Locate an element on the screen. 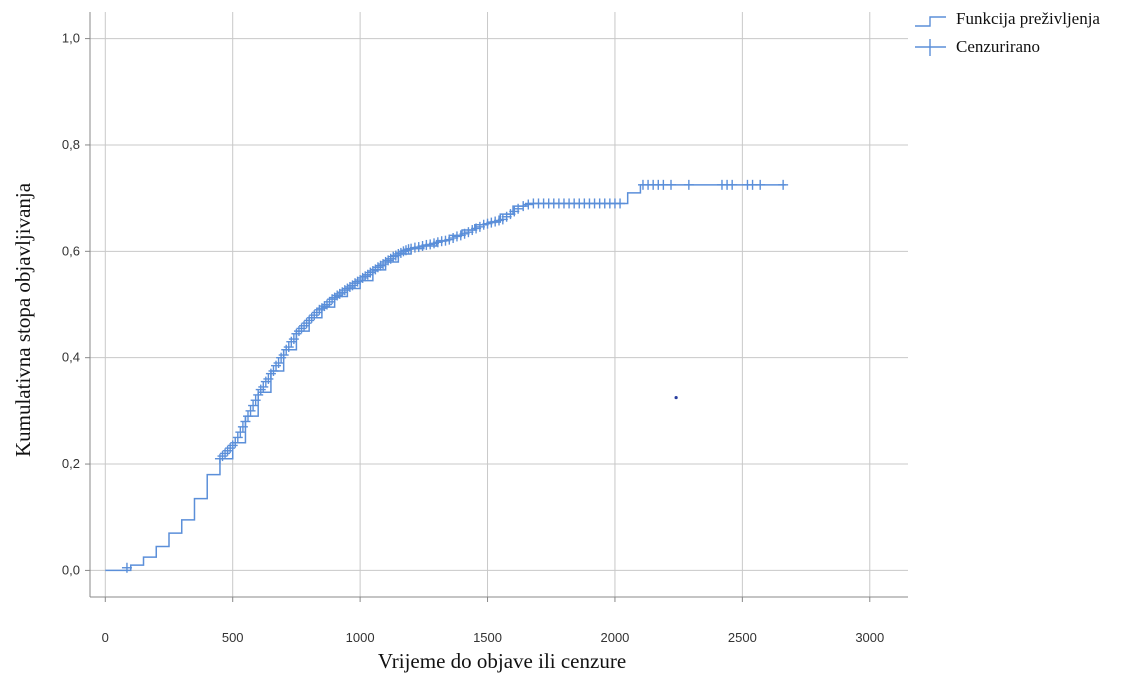 This screenshot has width=1147, height=682. y-tick-label: 0,2 is located at coordinates (71, 463).